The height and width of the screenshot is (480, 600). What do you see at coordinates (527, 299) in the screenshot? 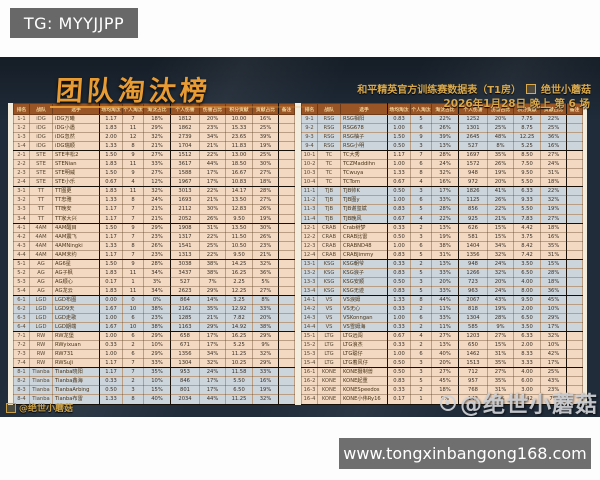
I see `cell-contrib: 9.50` at bounding box center [527, 299].